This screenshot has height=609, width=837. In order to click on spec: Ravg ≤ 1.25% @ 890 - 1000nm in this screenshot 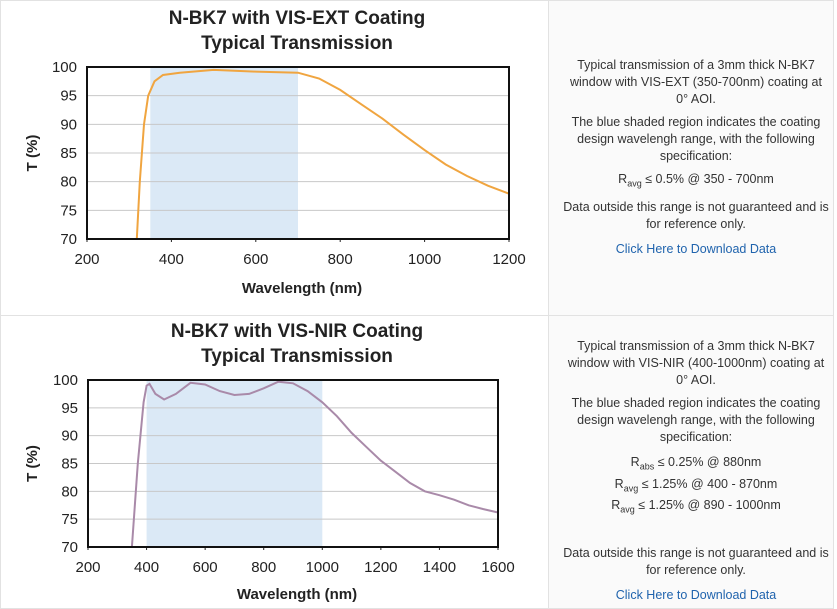, I will do `click(696, 508)`.